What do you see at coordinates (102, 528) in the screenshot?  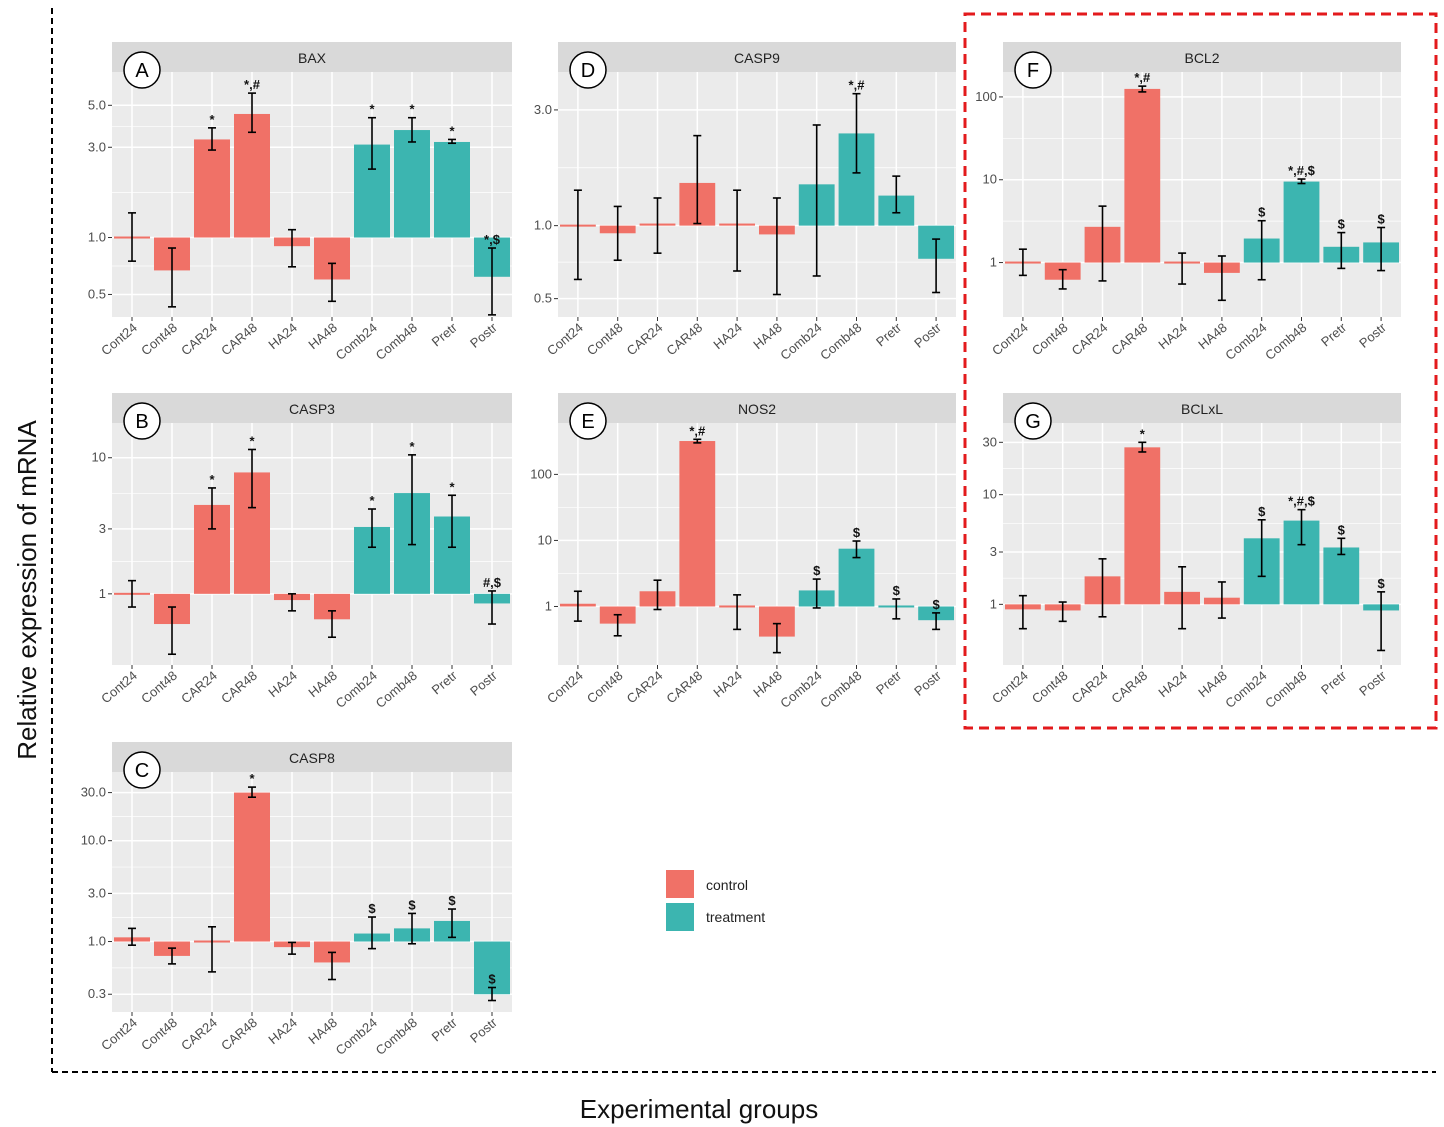 I see `y-tick-label: 3` at bounding box center [102, 528].